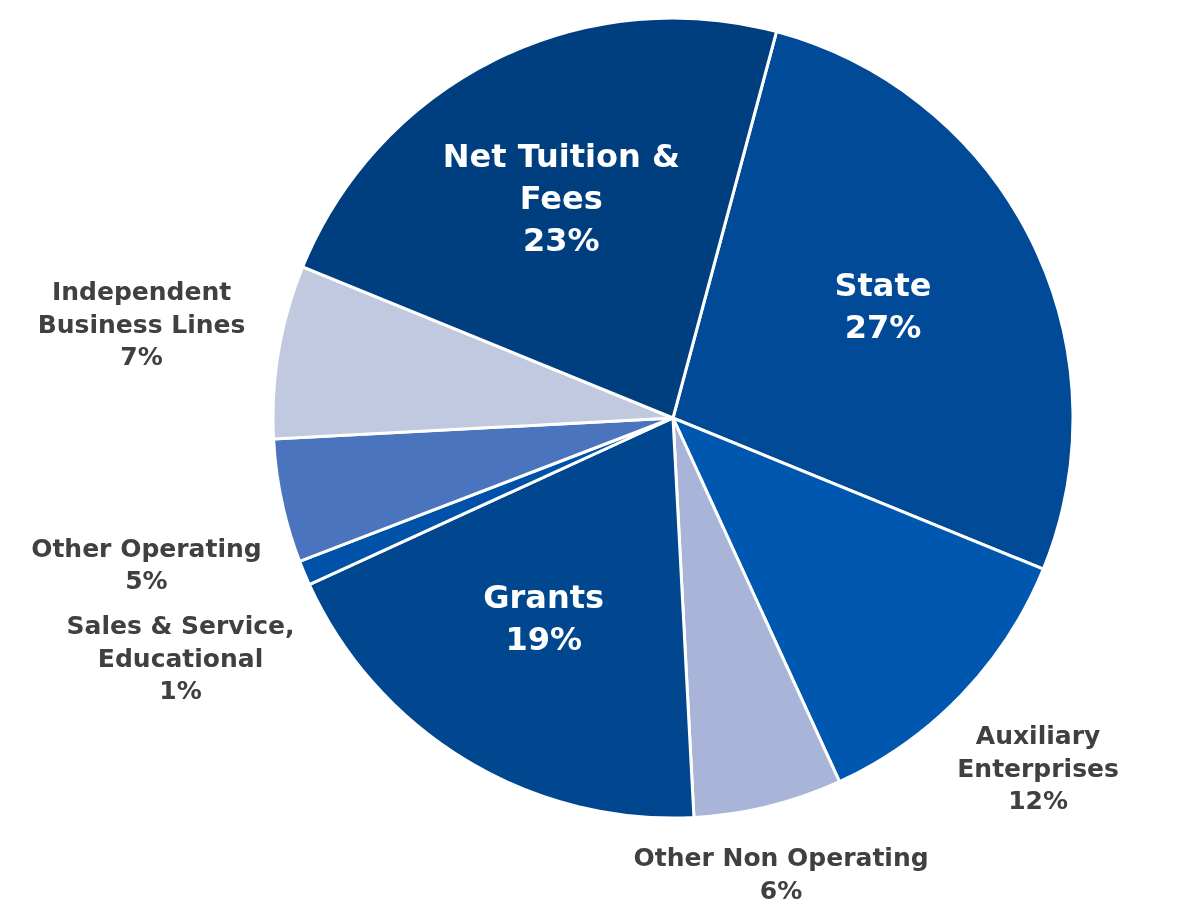 The width and height of the screenshot is (1189, 906). What do you see at coordinates (781, 890) in the screenshot?
I see `data-label: 6%` at bounding box center [781, 890].